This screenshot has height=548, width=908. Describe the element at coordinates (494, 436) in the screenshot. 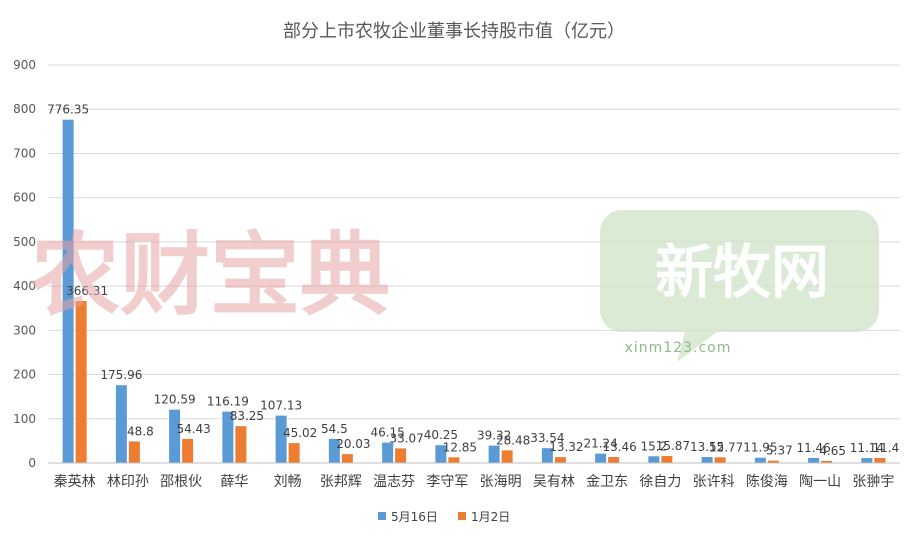

I see `data-label: 39.32` at that location.